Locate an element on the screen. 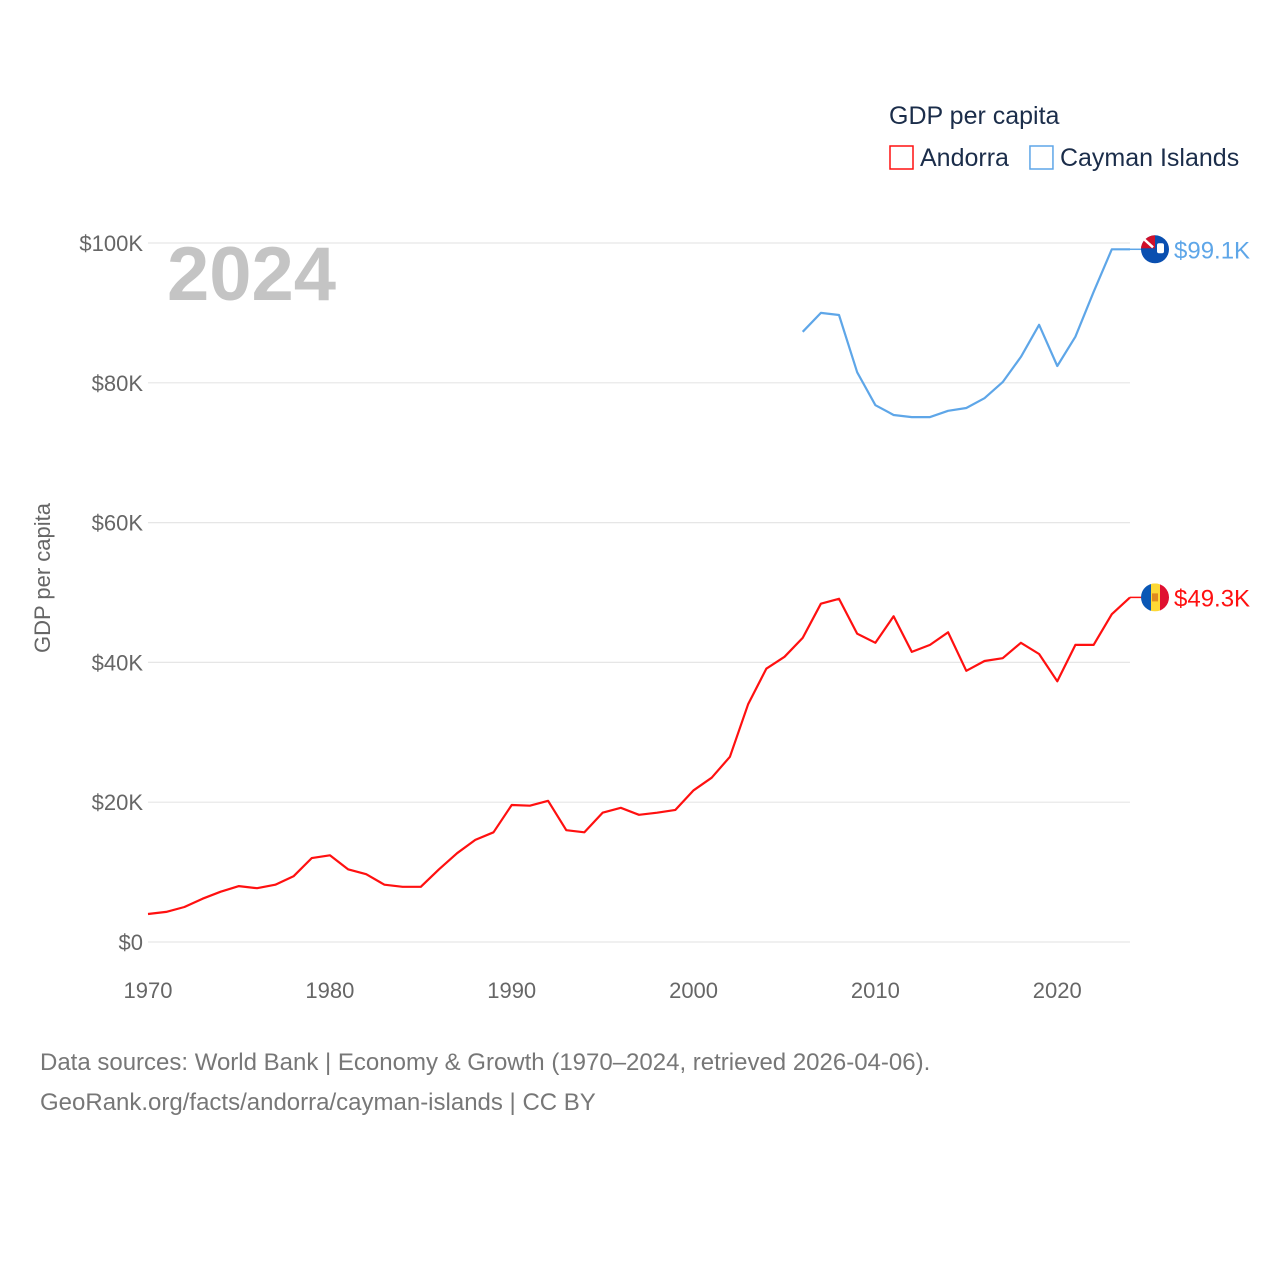 The width and height of the screenshot is (1280, 1280). legend-label: Andorra is located at coordinates (964, 158).